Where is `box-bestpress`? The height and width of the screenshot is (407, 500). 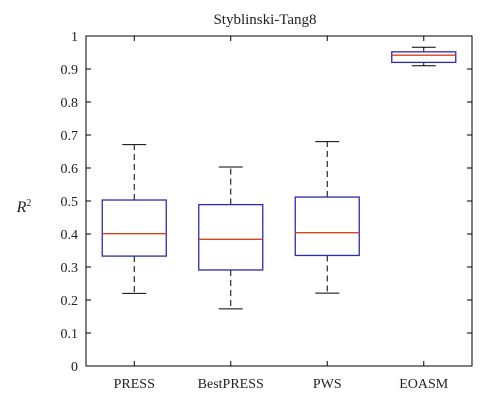
box-bestpress is located at coordinates (231, 238).